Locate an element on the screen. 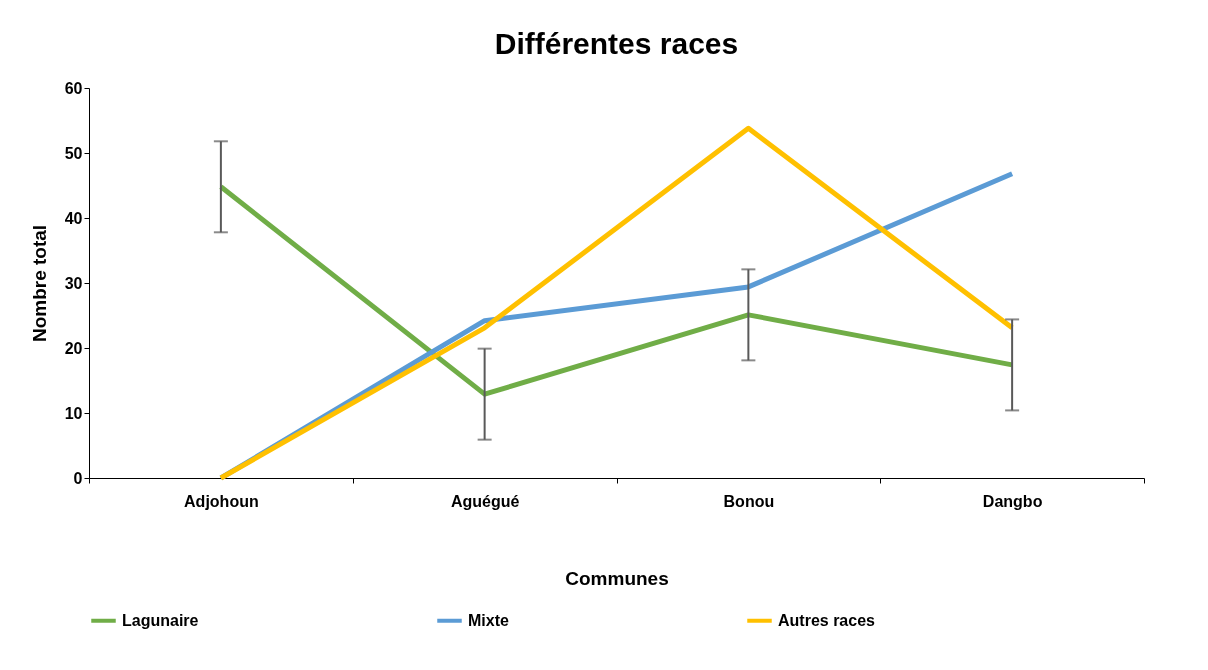 The width and height of the screenshot is (1208, 670). legend-label: Mixte is located at coordinates (488, 620).